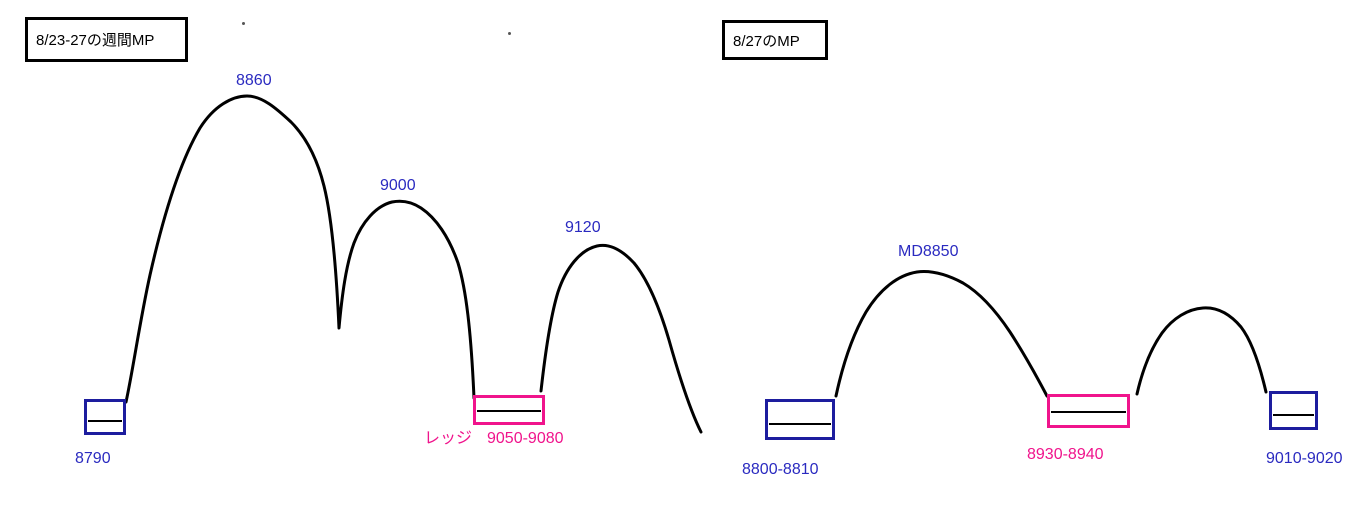  Describe the element at coordinates (941, 334) in the screenshot. I see `daily-mp-curve-main-hump` at that location.